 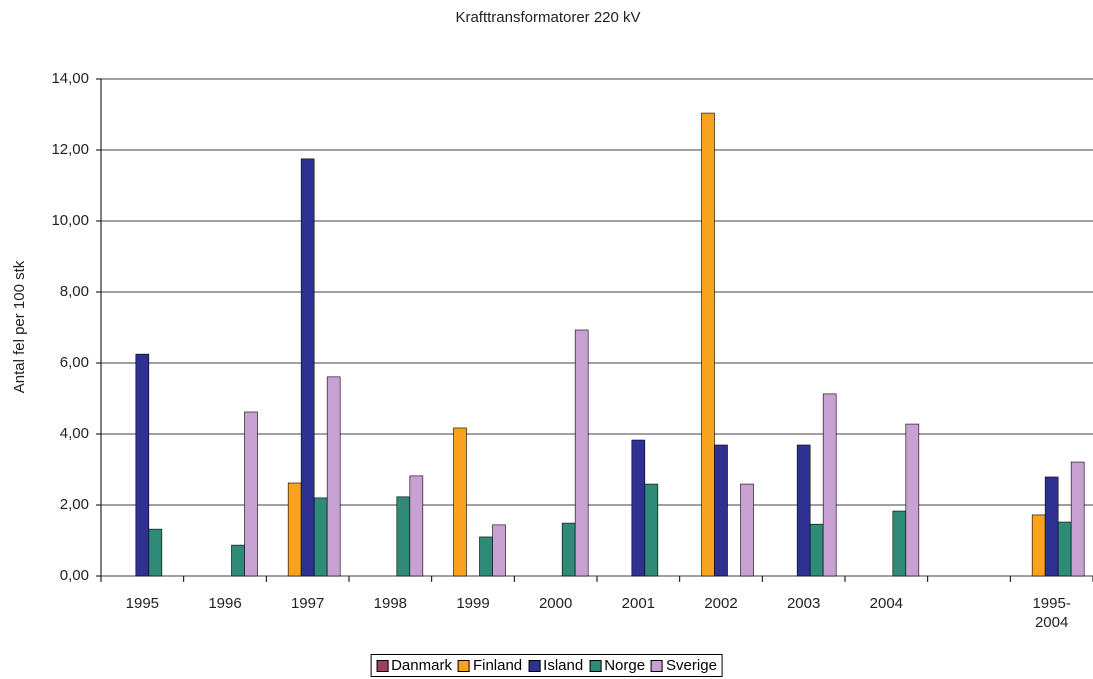 I want to click on y-tick-label: 10,00, so click(x=70, y=220).